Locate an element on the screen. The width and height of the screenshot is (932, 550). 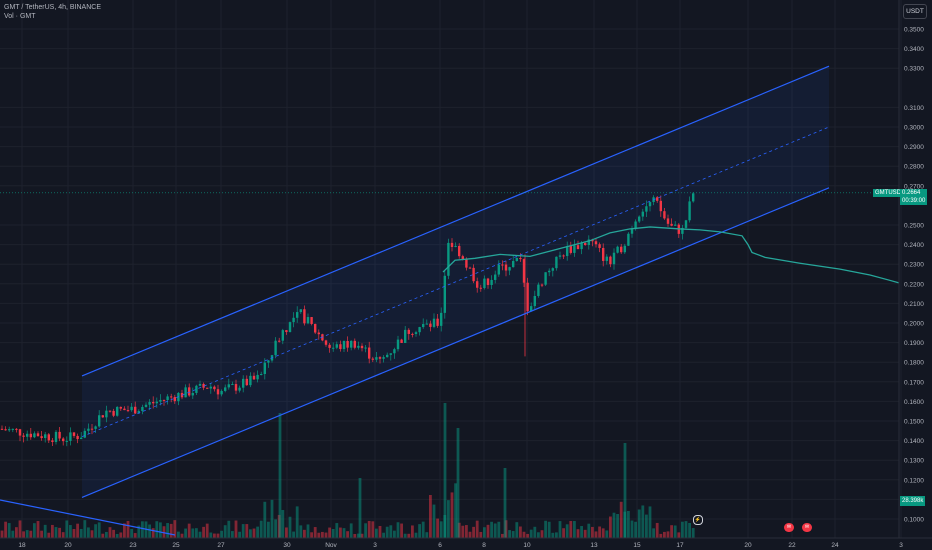
time-tick-label: 3 is located at coordinates (375, 545).